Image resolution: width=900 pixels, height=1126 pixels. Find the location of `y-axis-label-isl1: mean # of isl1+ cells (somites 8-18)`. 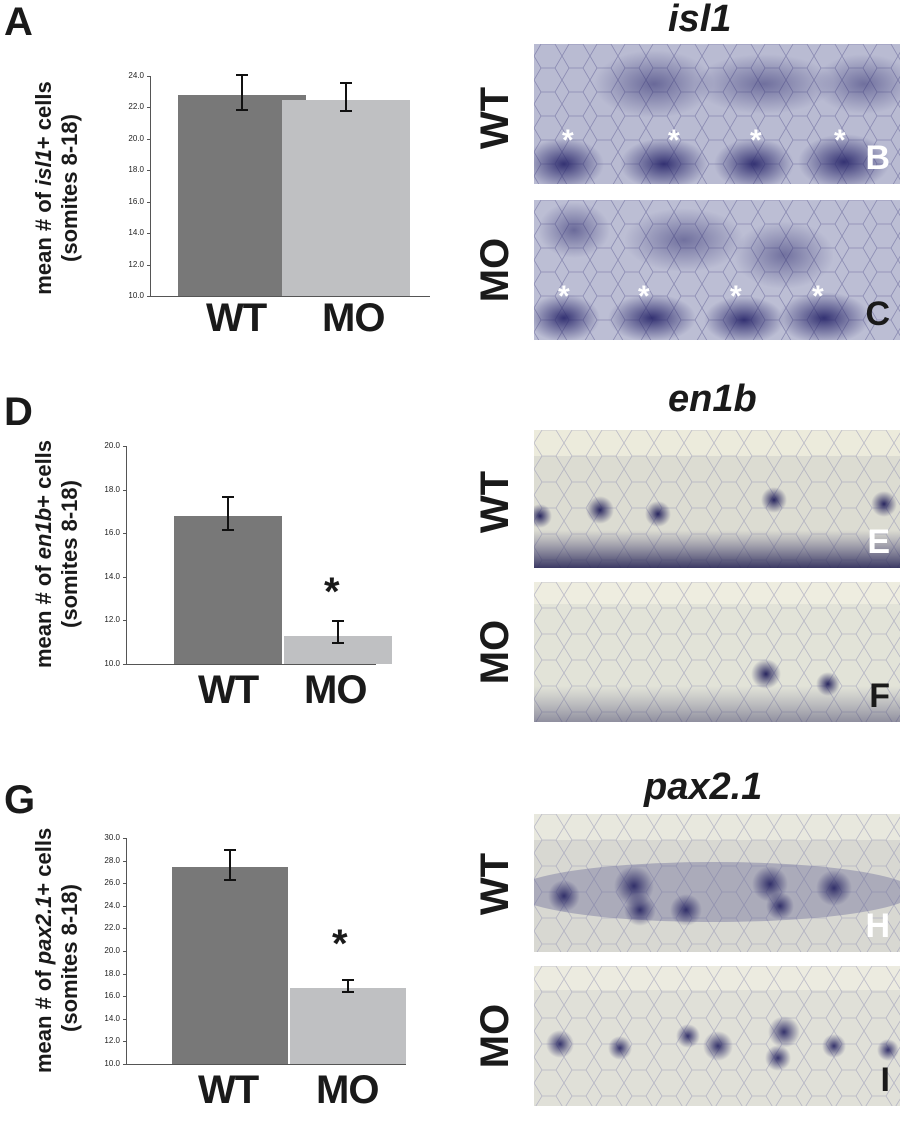

y-axis-label-isl1: mean # of isl1+ cells (somites 8-18) is located at coordinates (56, 188).